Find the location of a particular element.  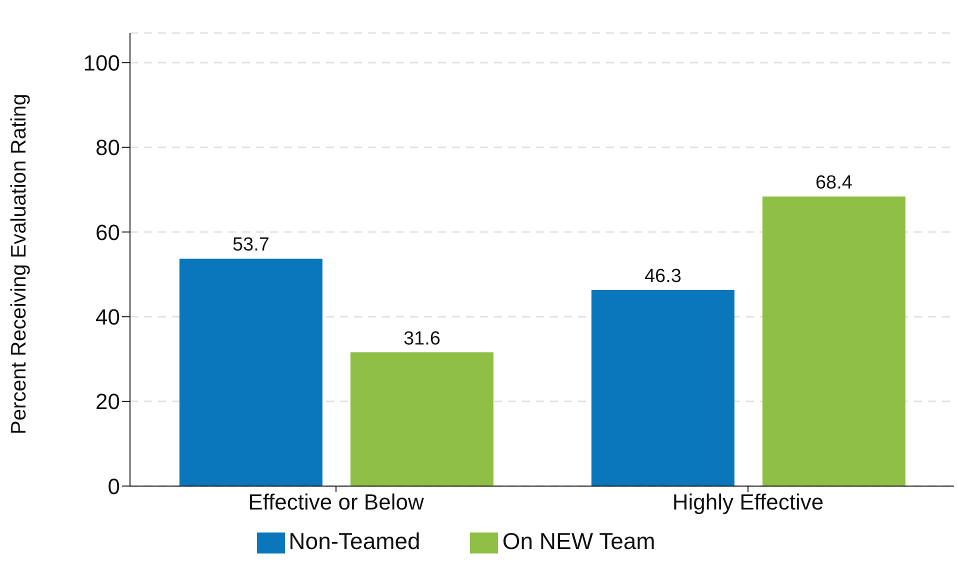

y-tick-label: 20 is located at coordinates (108, 401).